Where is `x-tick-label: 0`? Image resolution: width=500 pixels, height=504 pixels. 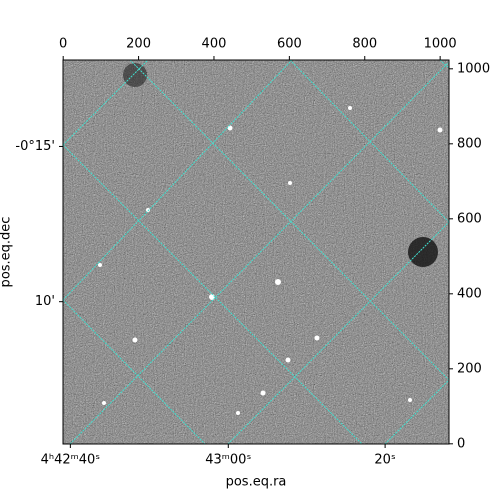
x-tick-label: 0 is located at coordinates (63, 44).